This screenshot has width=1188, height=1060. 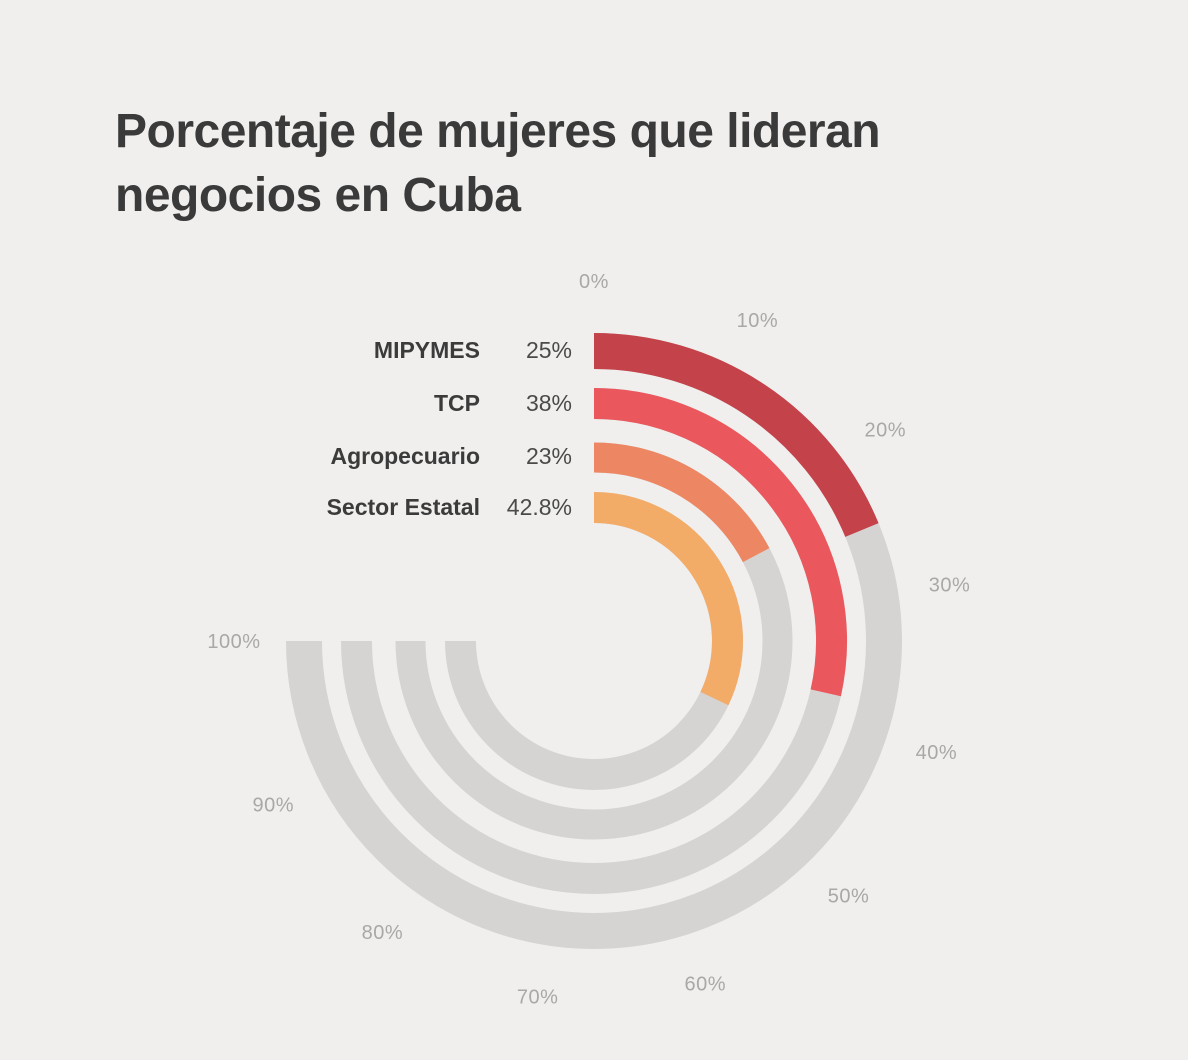 I want to click on legend-label-mipymes: MIPYMES, so click(x=426, y=350).